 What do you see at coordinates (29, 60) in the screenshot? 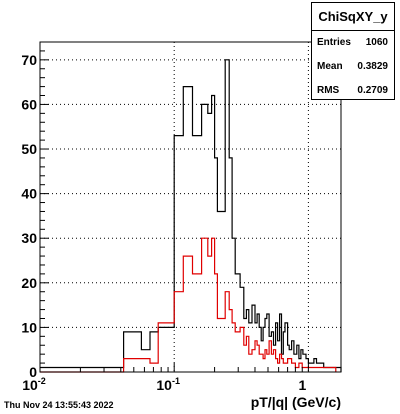
I see `y-tick-label: 70` at bounding box center [29, 60].